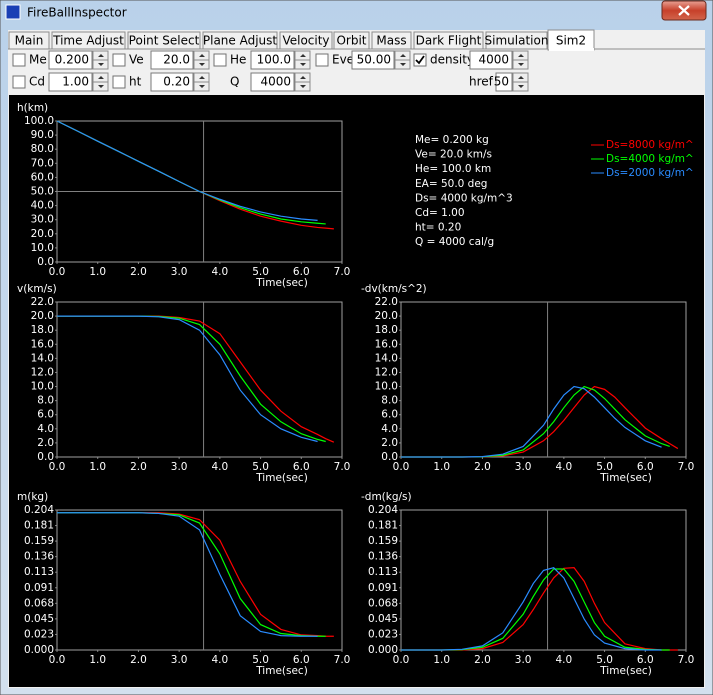 The image size is (713, 695). What do you see at coordinates (45, 415) in the screenshot?
I see `y-tick-label: 6.0` at bounding box center [45, 415].